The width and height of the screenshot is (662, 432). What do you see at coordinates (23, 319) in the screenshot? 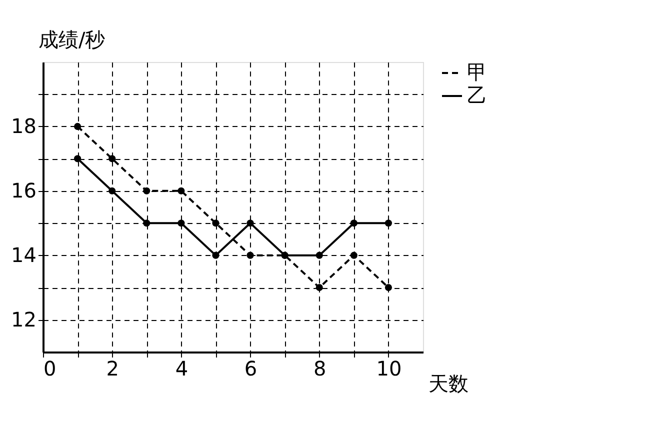
I see `y-tick-label: 12` at bounding box center [23, 319].